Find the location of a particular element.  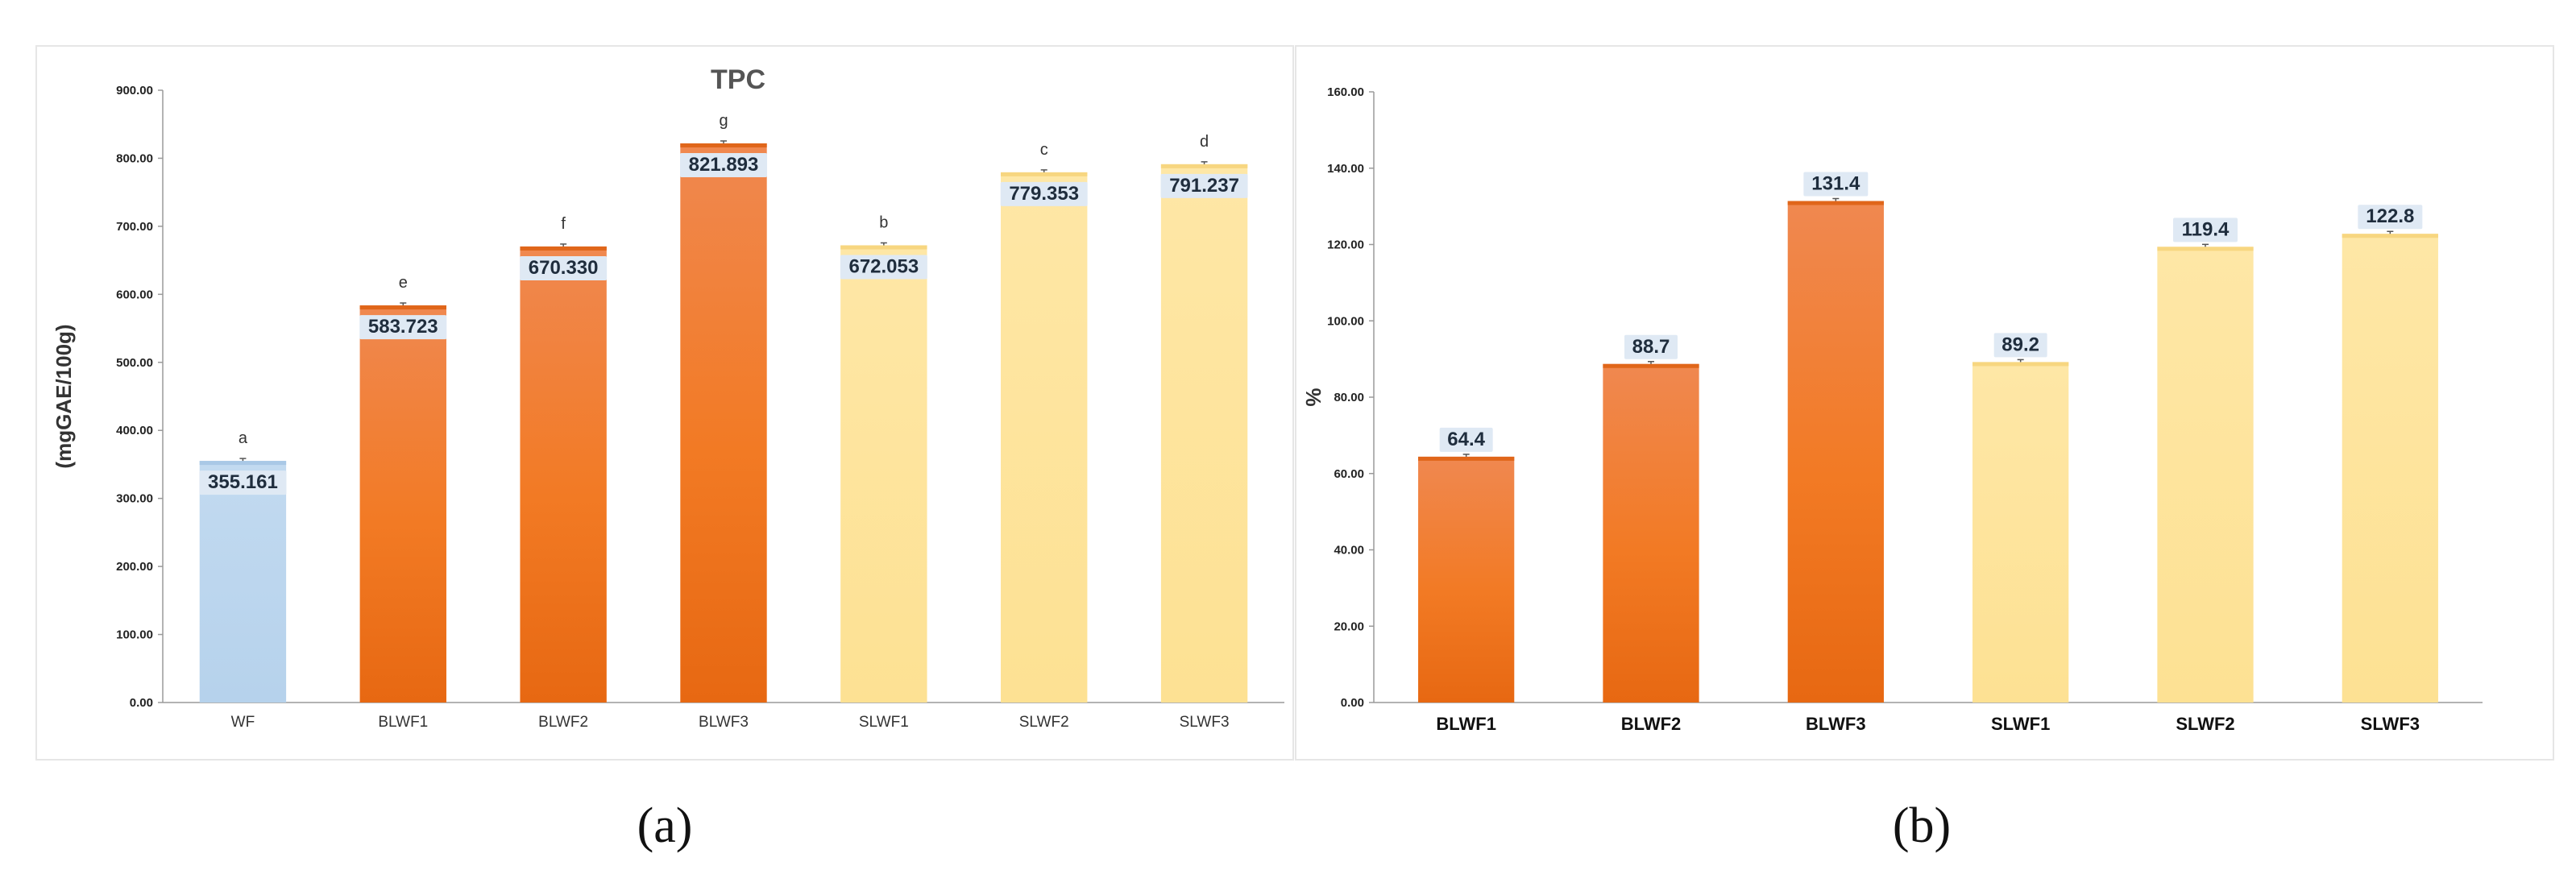

y-axis-label: (mgGAE/100g) is located at coordinates (64, 396).